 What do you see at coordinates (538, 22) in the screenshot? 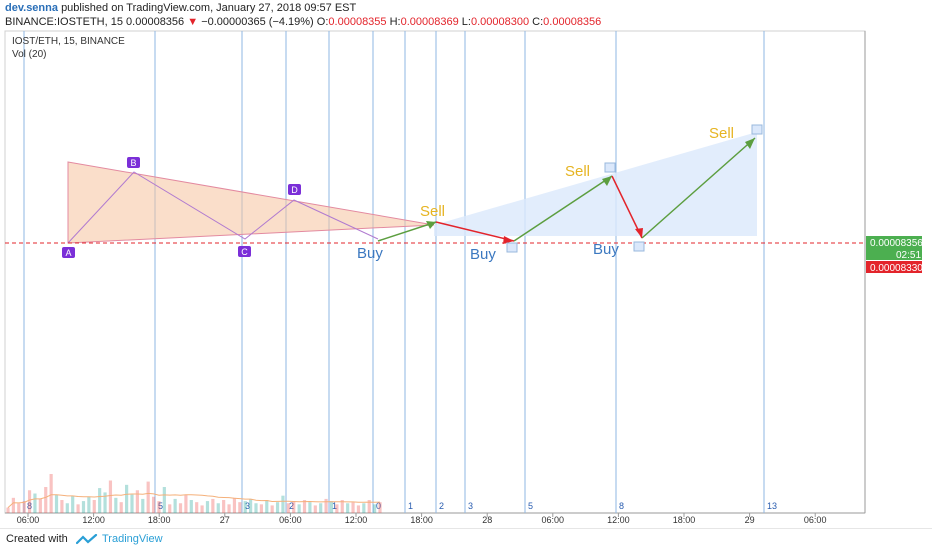
I see `close-label: C:` at bounding box center [538, 22].